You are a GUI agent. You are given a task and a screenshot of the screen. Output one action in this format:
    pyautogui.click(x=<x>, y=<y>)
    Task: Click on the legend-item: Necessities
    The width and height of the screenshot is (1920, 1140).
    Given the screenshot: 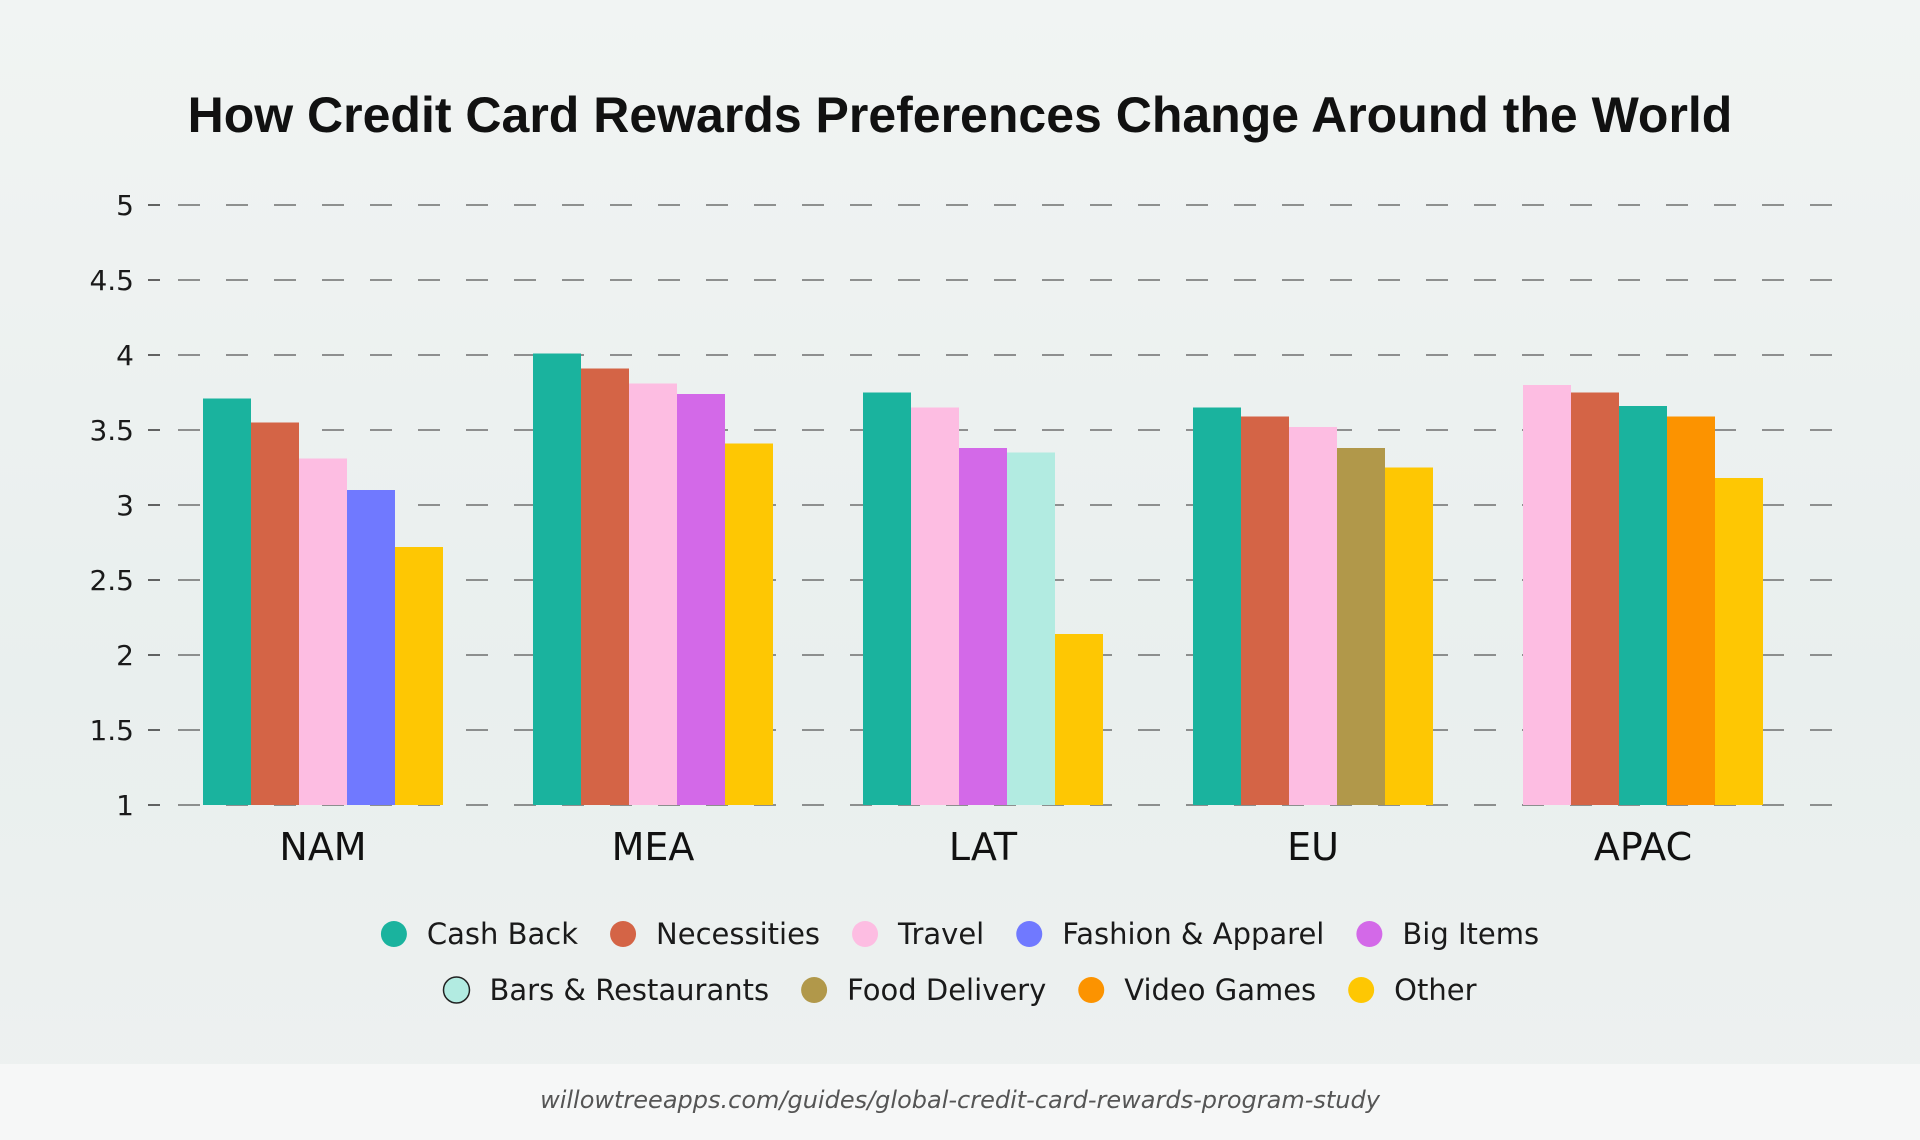 What is the action you would take?
    pyautogui.click(x=715, y=934)
    